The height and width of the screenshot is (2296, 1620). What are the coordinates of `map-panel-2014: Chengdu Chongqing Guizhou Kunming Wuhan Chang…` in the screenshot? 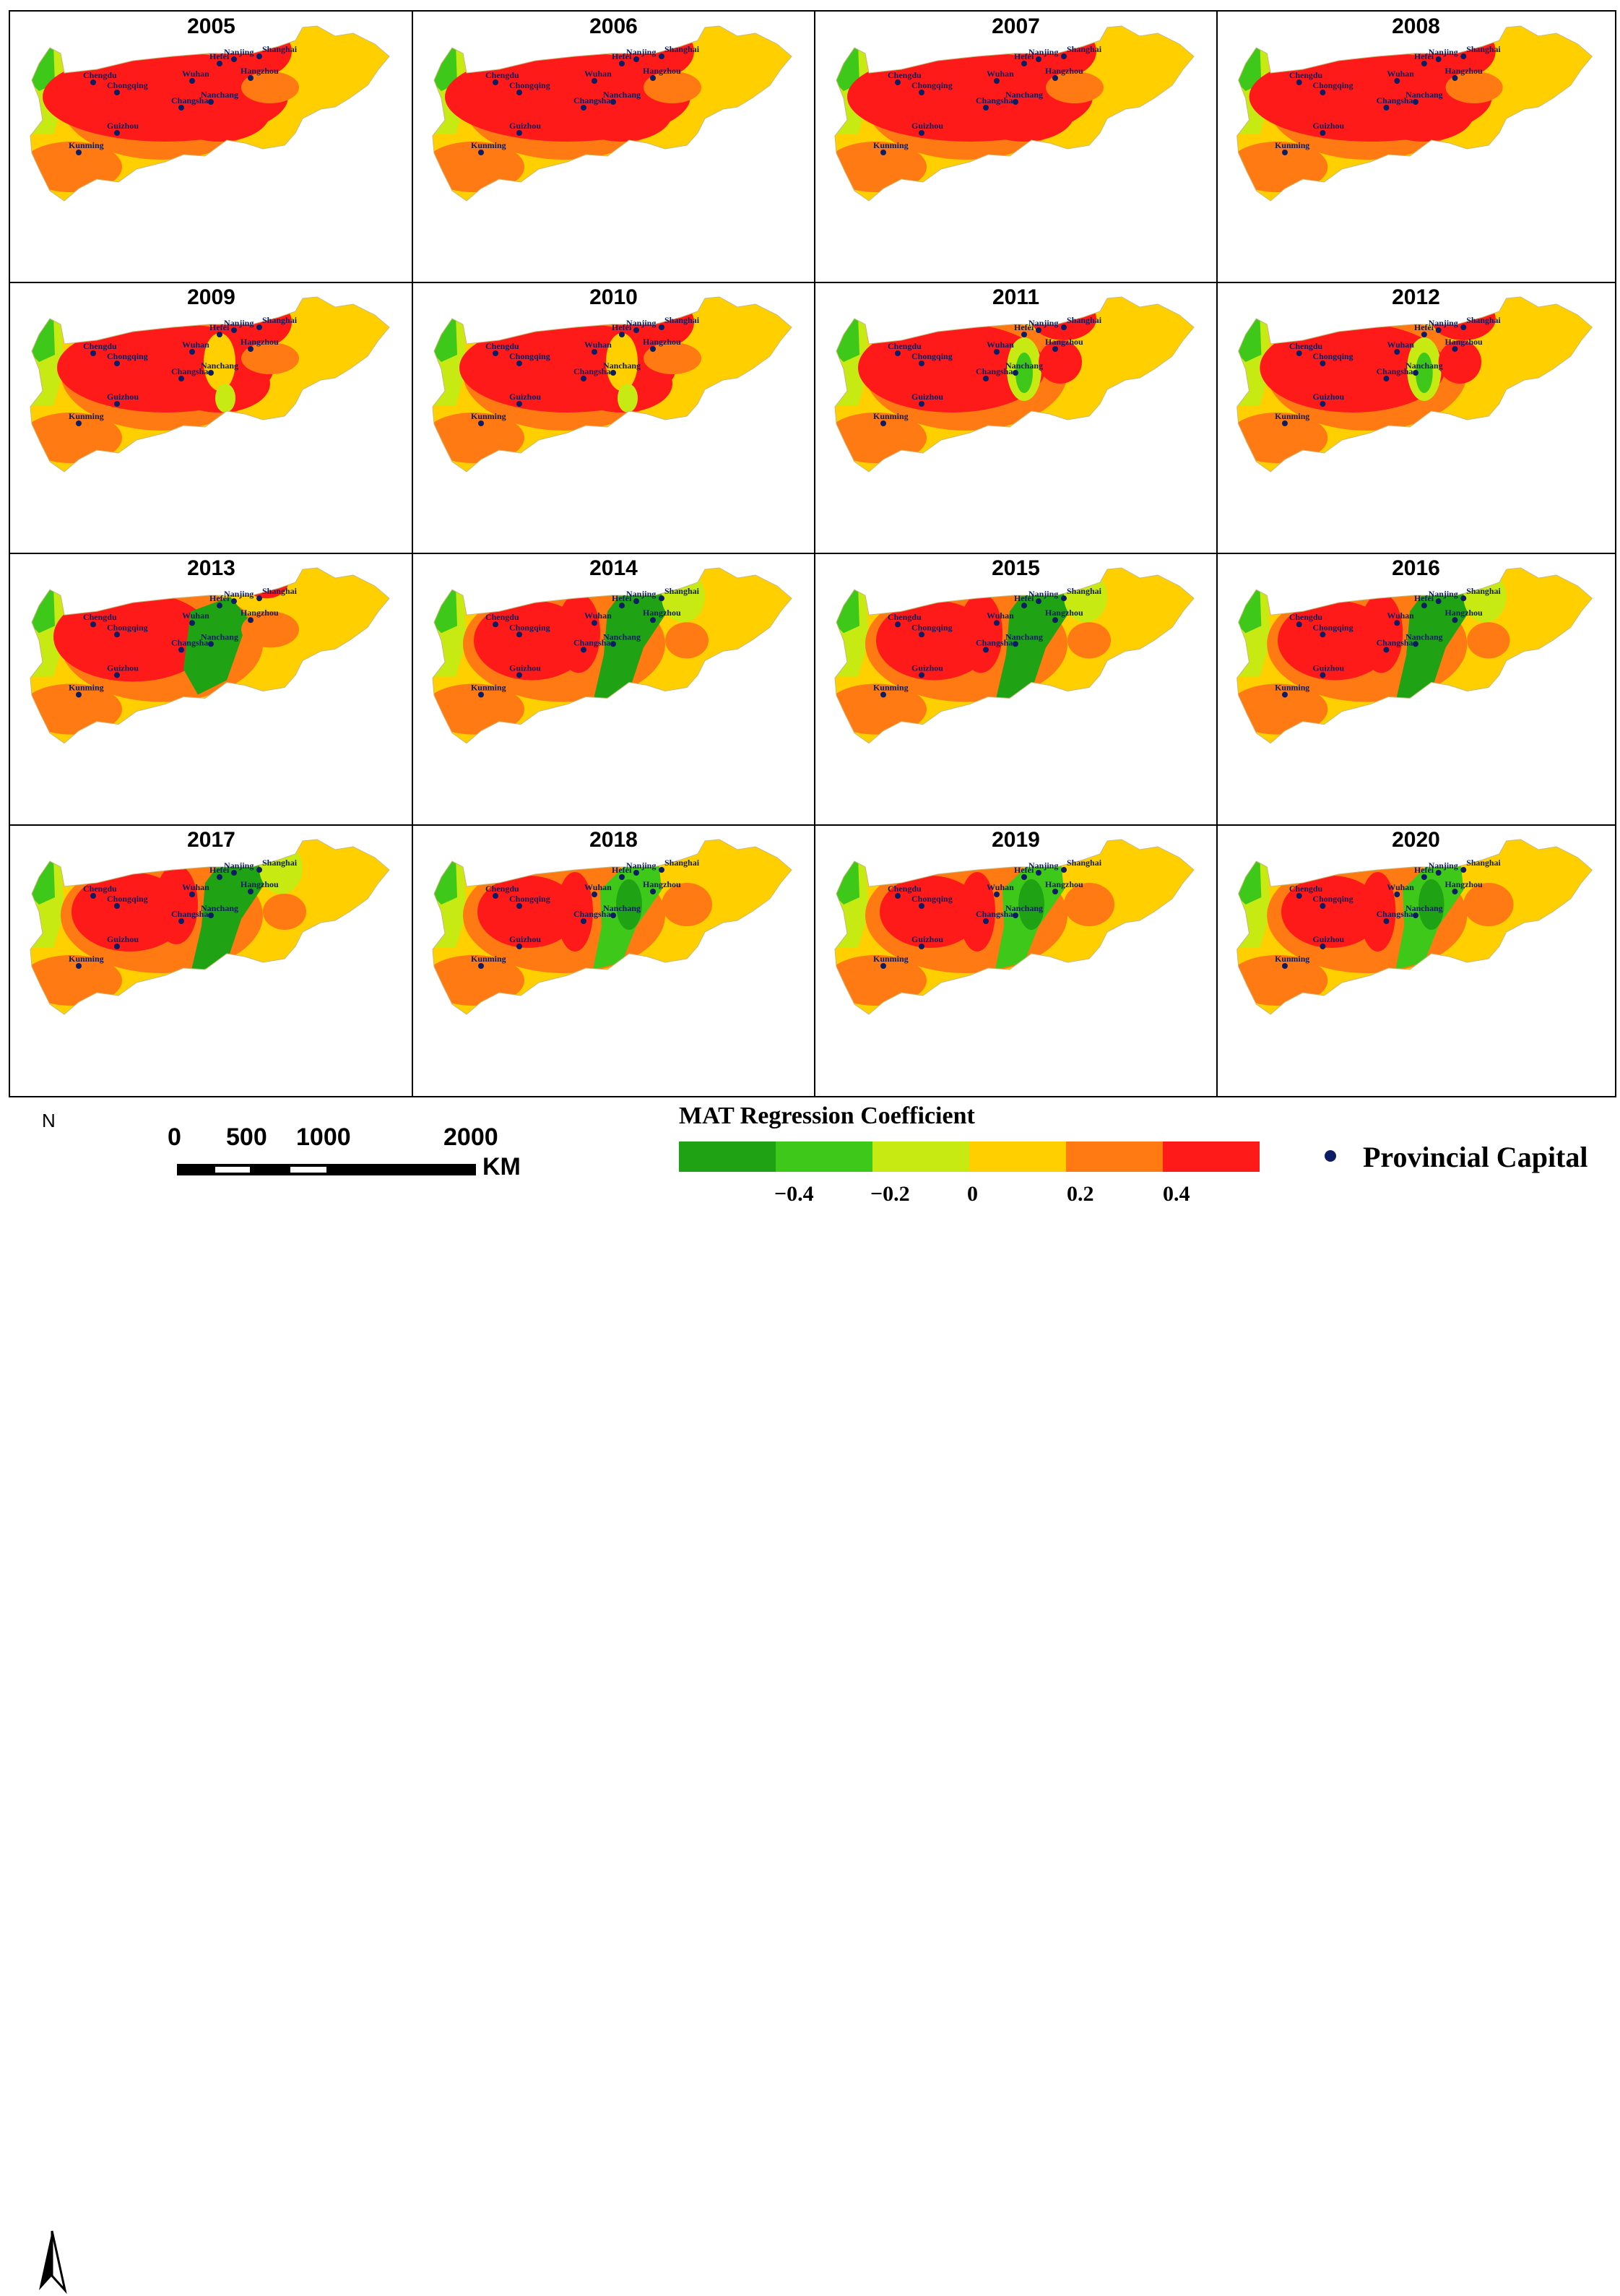 It's located at (614, 689).